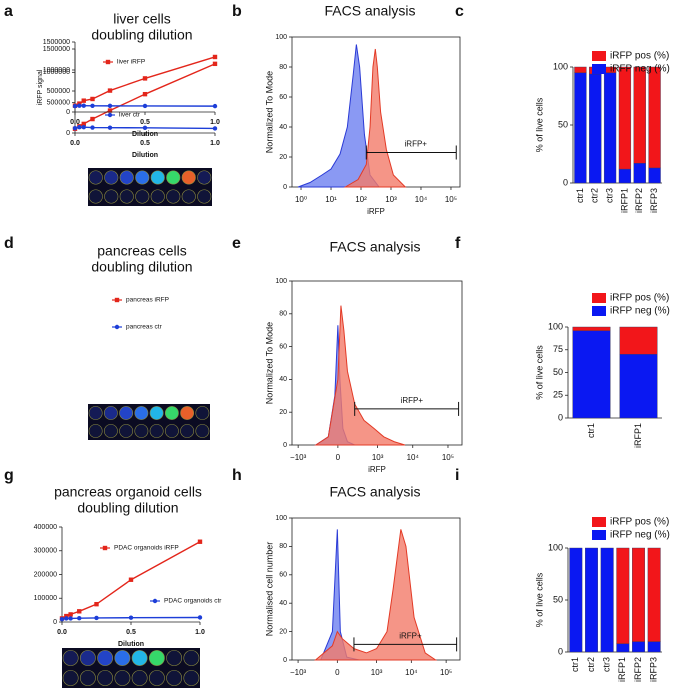 The height and width of the screenshot is (696, 675). Describe the element at coordinates (145, 122) in the screenshot. I see `x-tick-label: 0.5` at that location.